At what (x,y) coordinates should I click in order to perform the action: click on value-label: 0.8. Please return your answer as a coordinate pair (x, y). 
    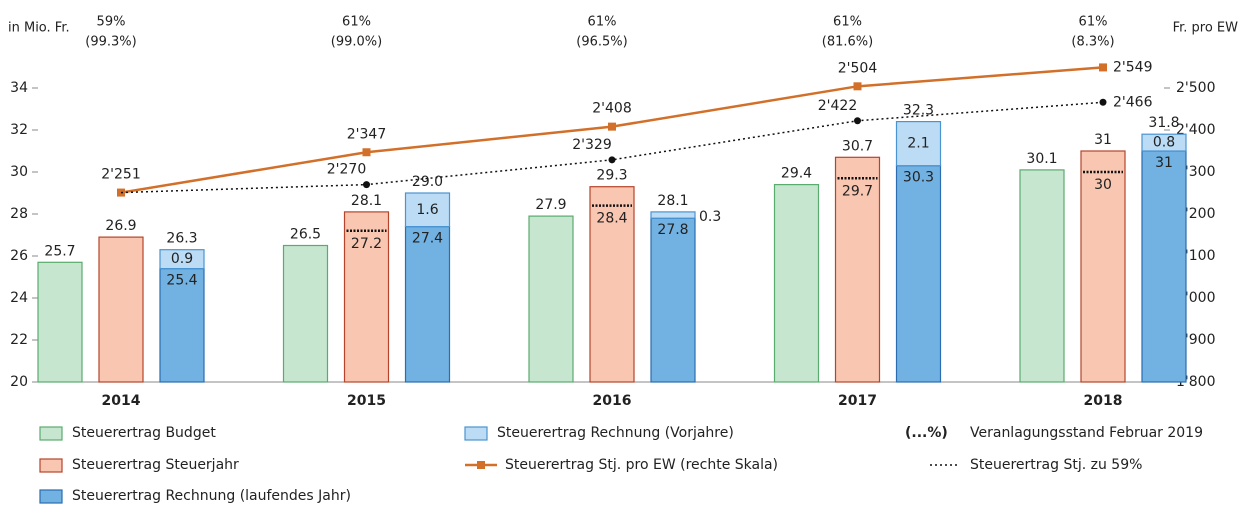
    Looking at the image, I should click on (1164, 143).